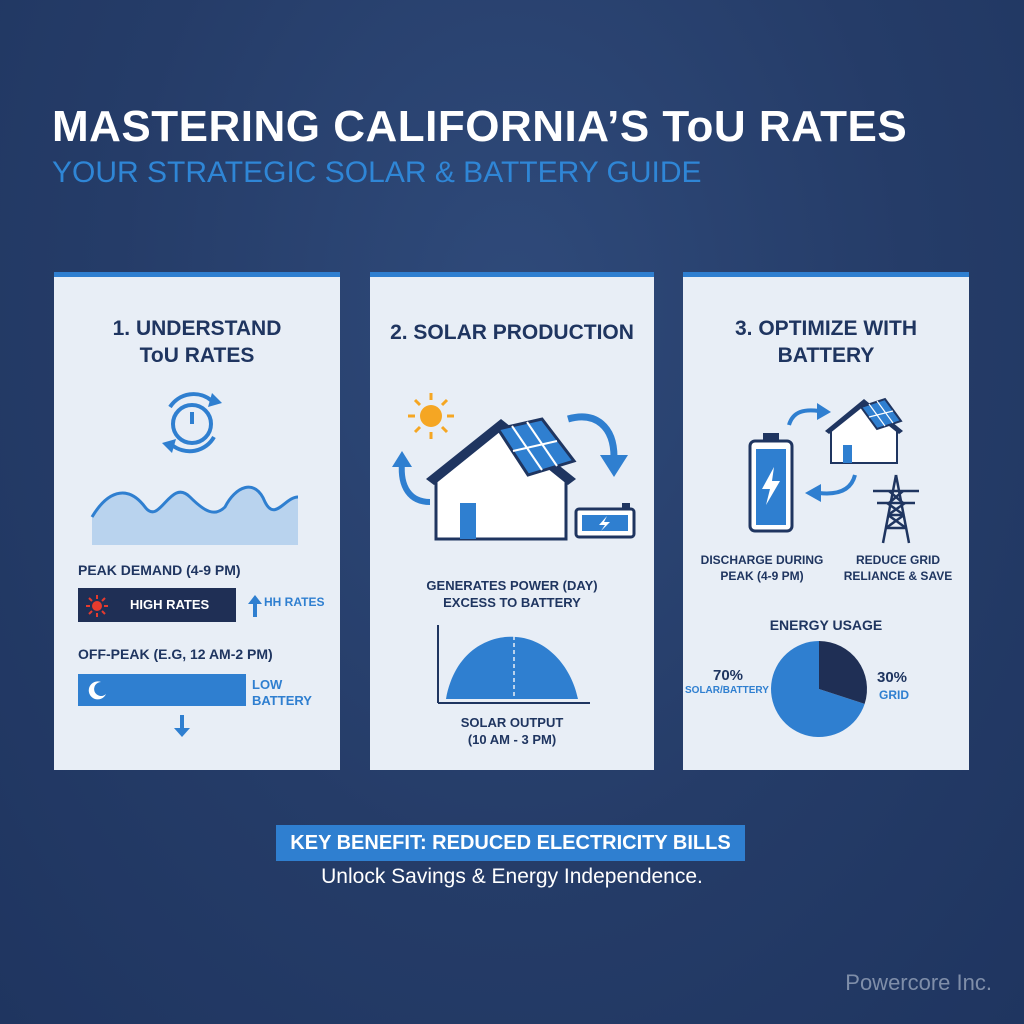 Image resolution: width=1024 pixels, height=1024 pixels. What do you see at coordinates (826, 328) in the screenshot?
I see `card-title-line1: 3. OPTIMIZE WITH` at bounding box center [826, 328].